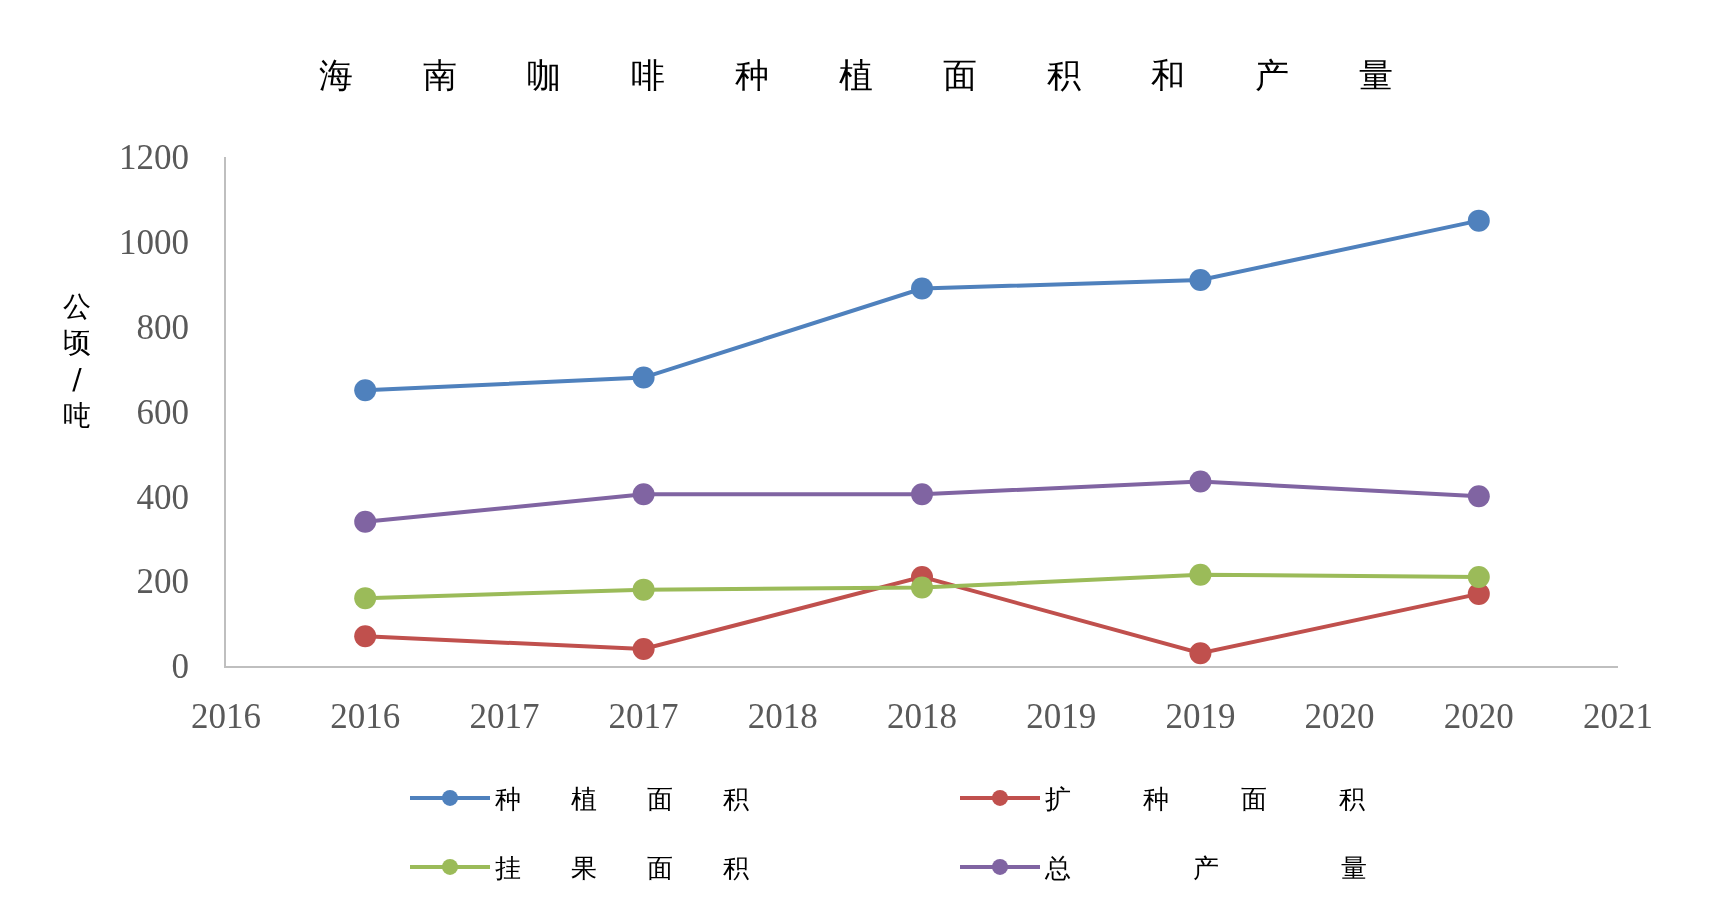 Image resolution: width=1711 pixels, height=918 pixels. I want to click on y-tick-label: 200, so click(162, 582).